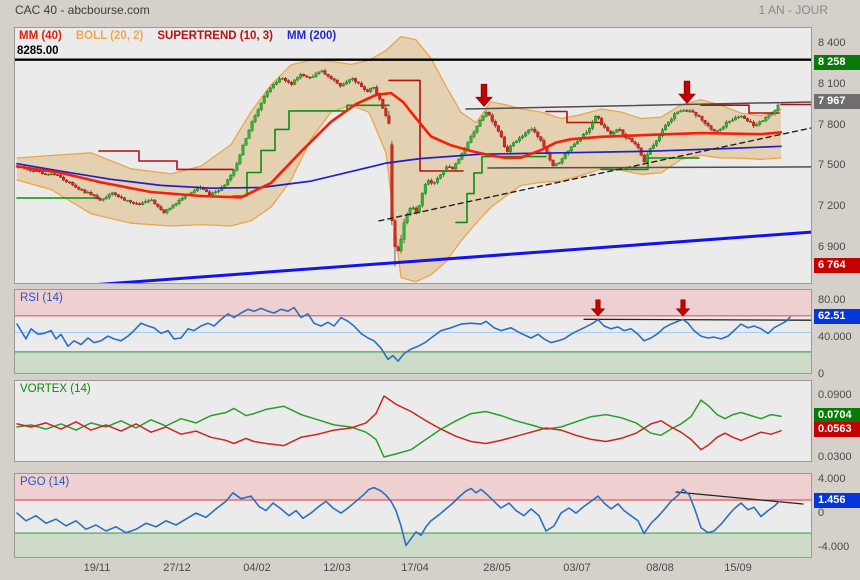 Image resolution: width=860 pixels, height=580 pixels. Describe the element at coordinates (738, 568) in the screenshot. I see `date-tick: 15/09` at that location.